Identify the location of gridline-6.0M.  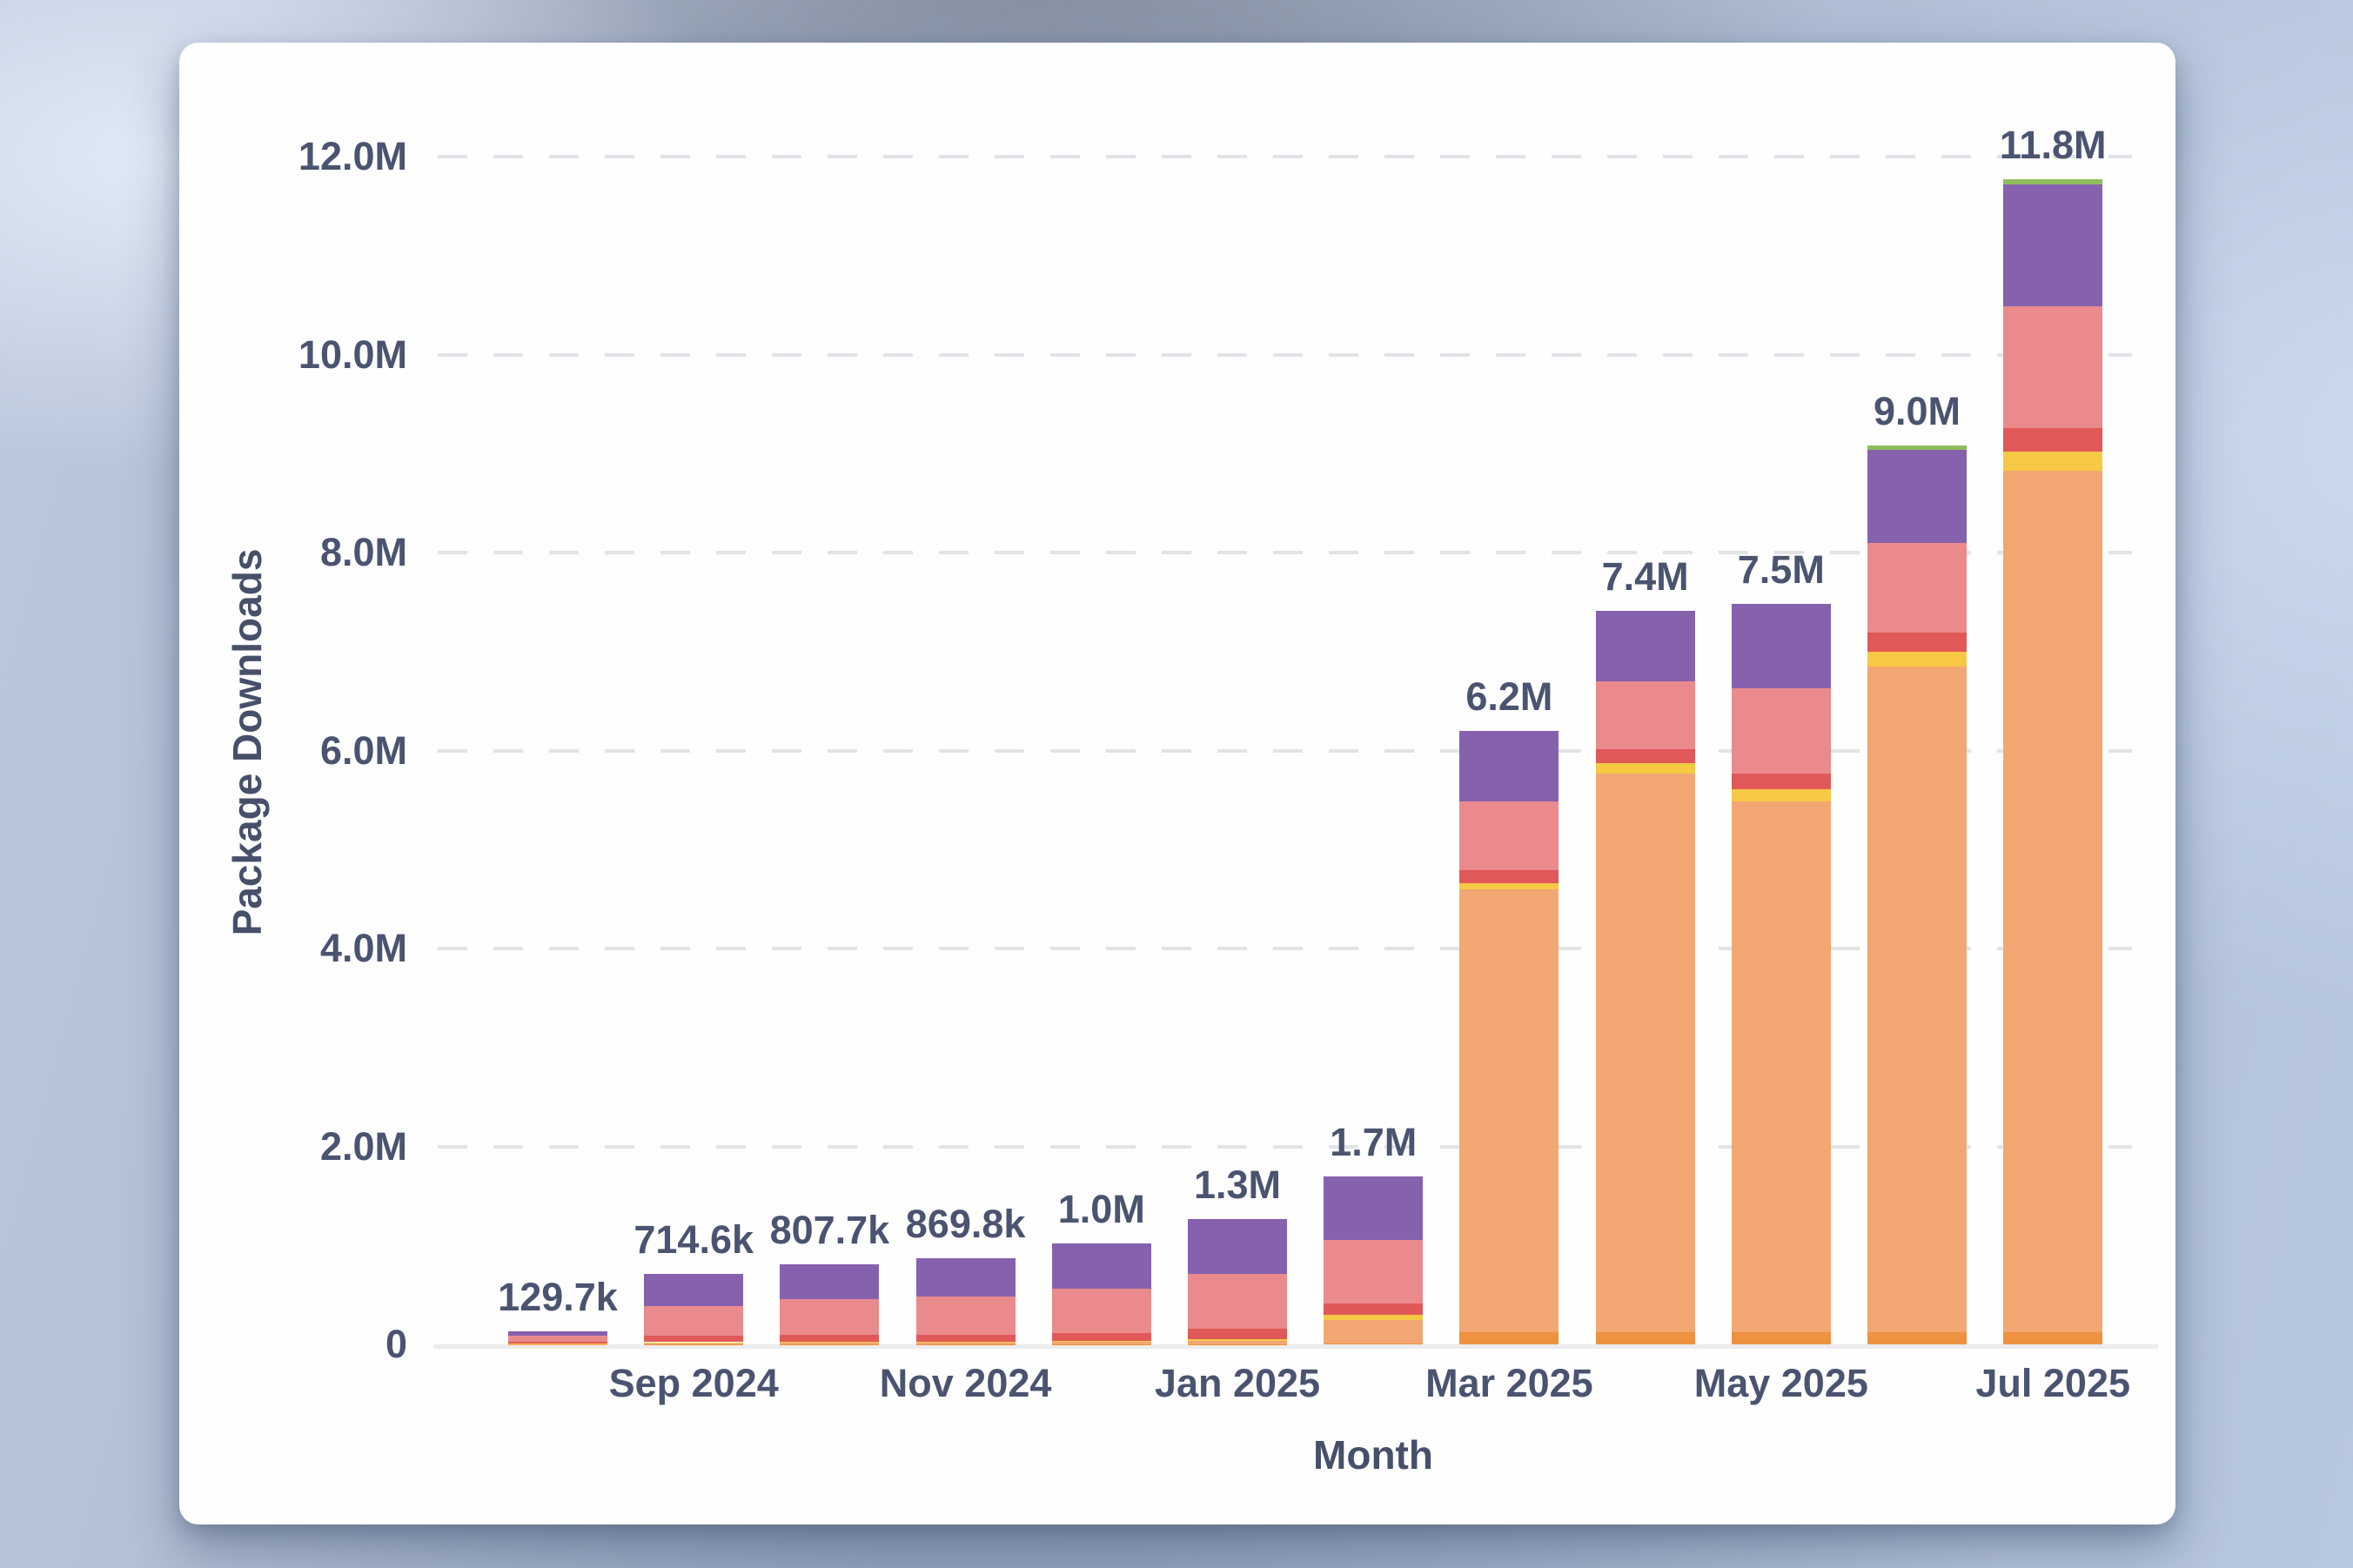
(1285, 750).